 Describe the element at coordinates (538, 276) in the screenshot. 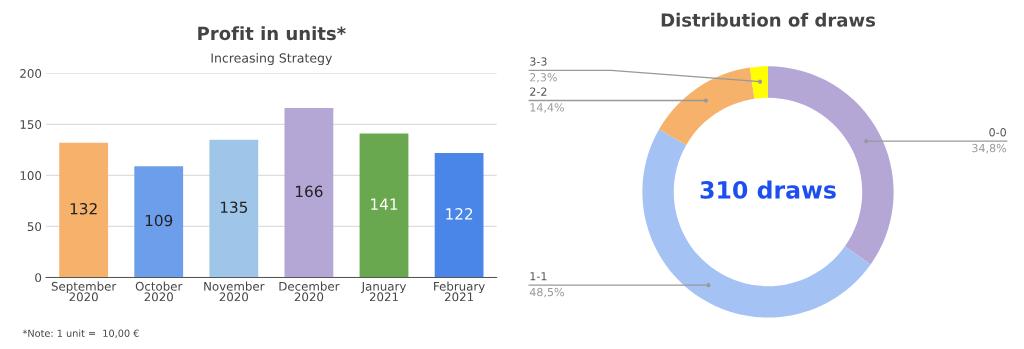

I see `slice-label: 1-1` at that location.